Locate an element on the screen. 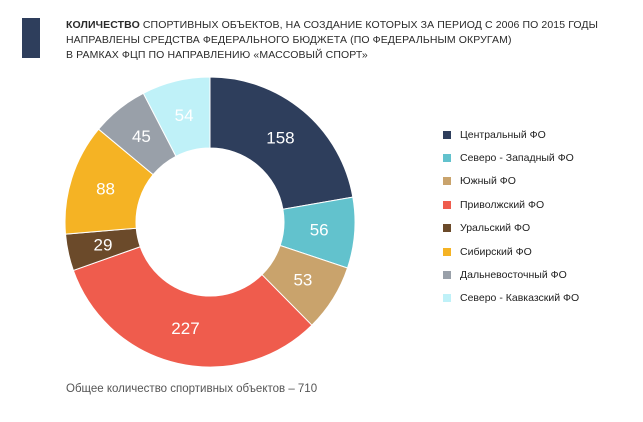 This screenshot has width=643, height=422. slice-value-label-3: 53 is located at coordinates (302, 279).